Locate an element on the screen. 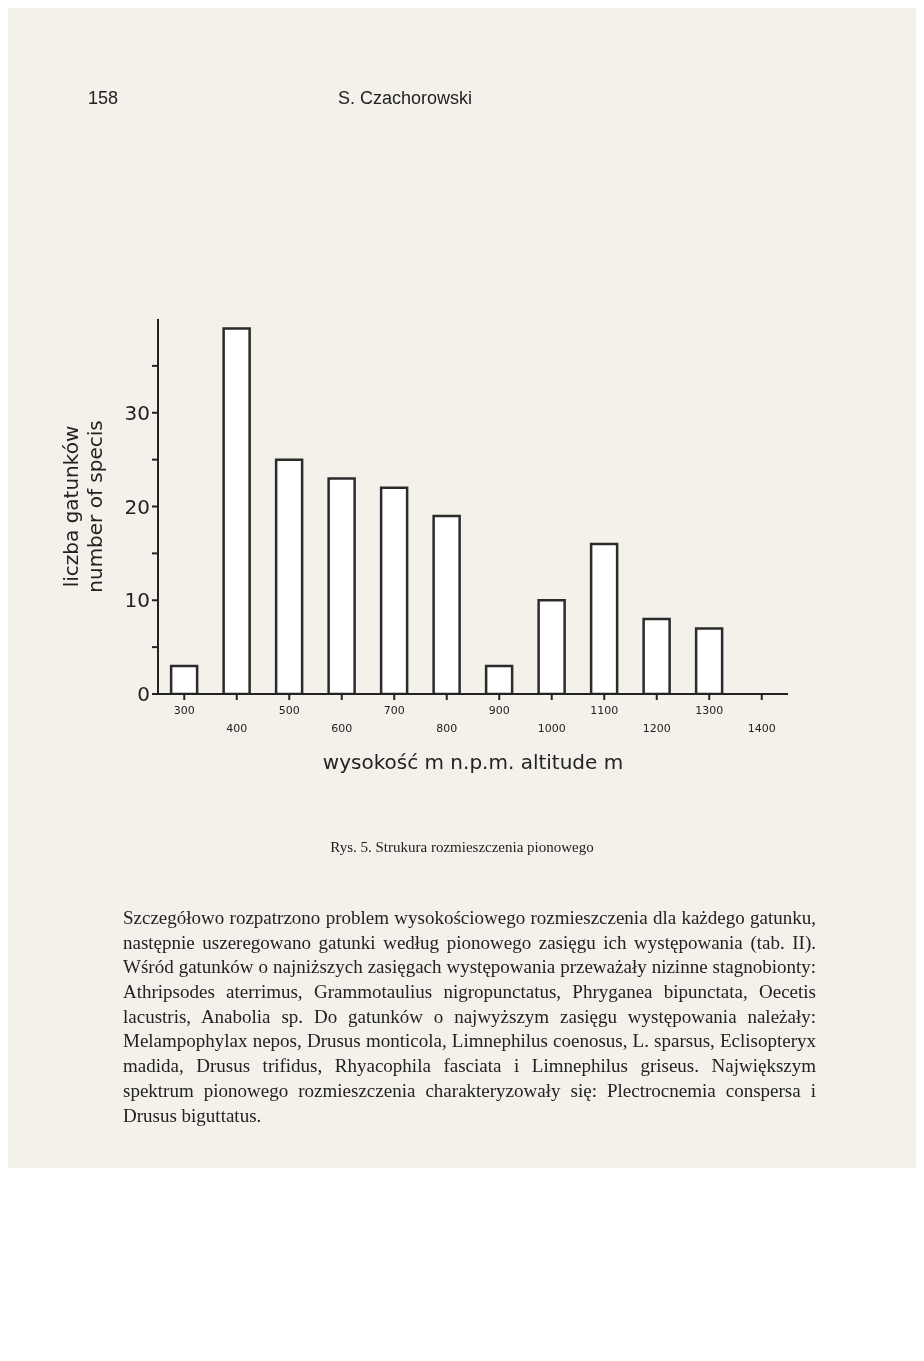 The image size is (924, 1361). y-axis-title: liczba gatunków number of specis is located at coordinates (83, 506).